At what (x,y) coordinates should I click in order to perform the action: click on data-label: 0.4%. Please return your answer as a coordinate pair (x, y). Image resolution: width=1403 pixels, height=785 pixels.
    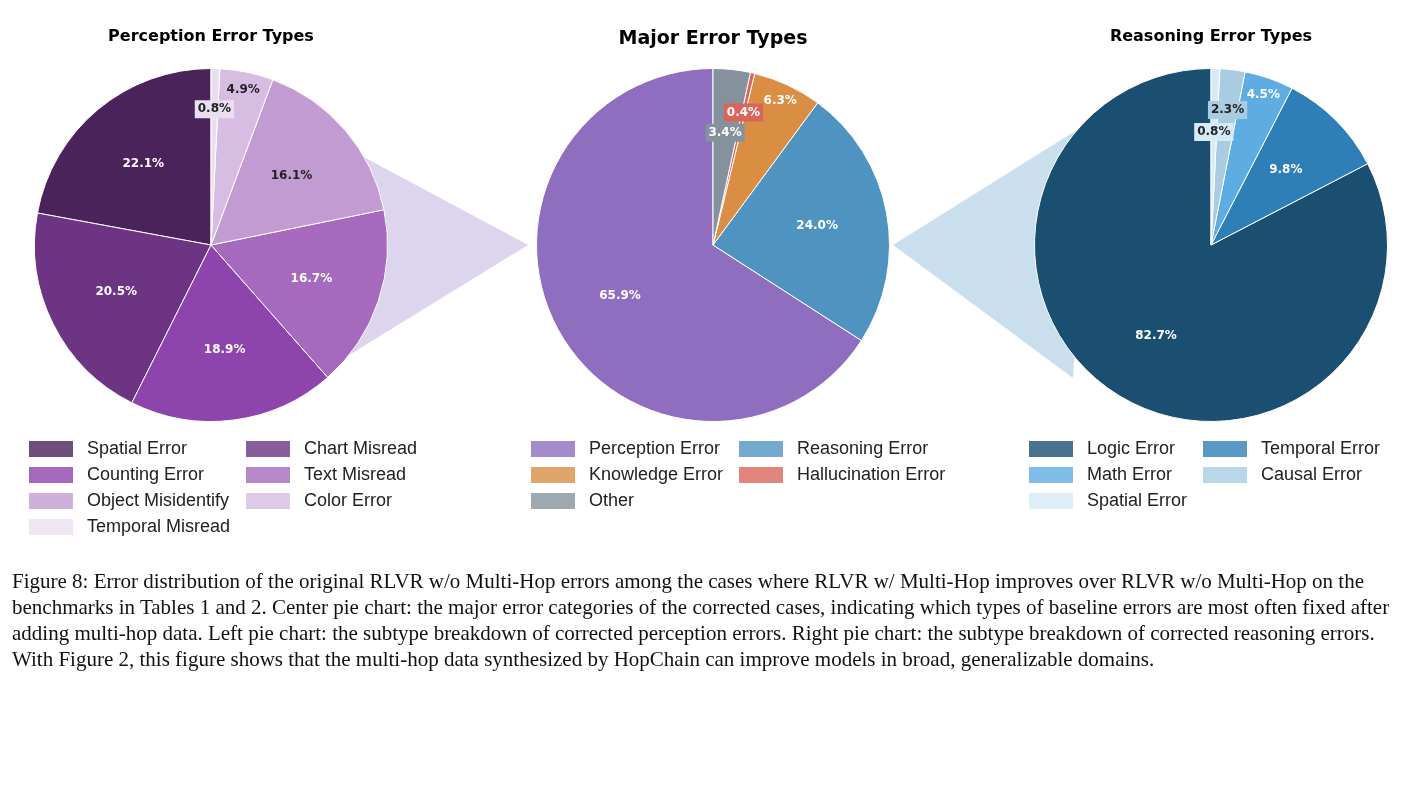
    Looking at the image, I should click on (743, 111).